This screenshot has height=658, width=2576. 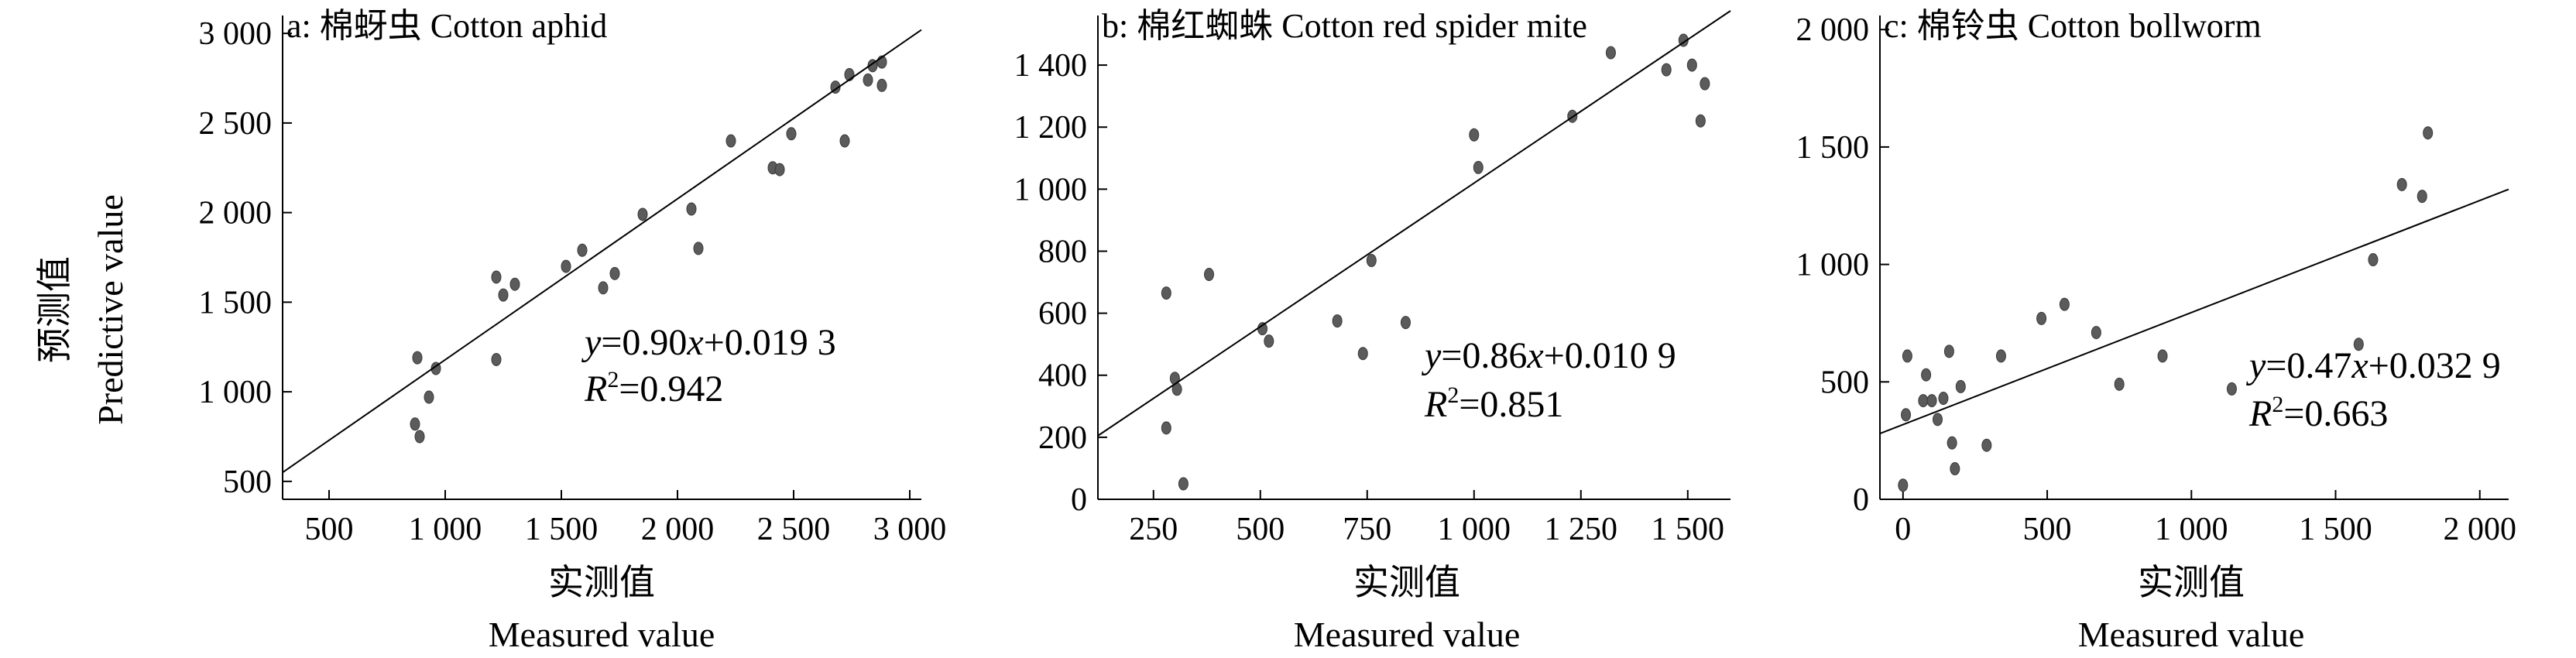 I want to click on panel-b-y-tick-label: 1 200, so click(x=1051, y=128).